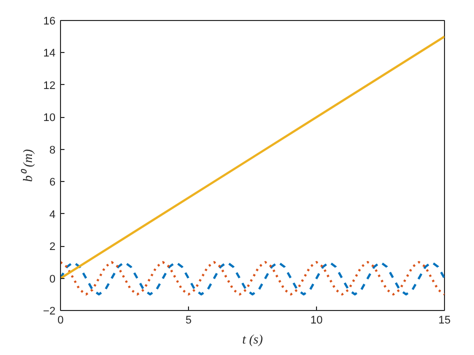 This screenshot has width=474, height=355. What do you see at coordinates (49, 312) in the screenshot?
I see `y-tick-label: −2` at bounding box center [49, 312].